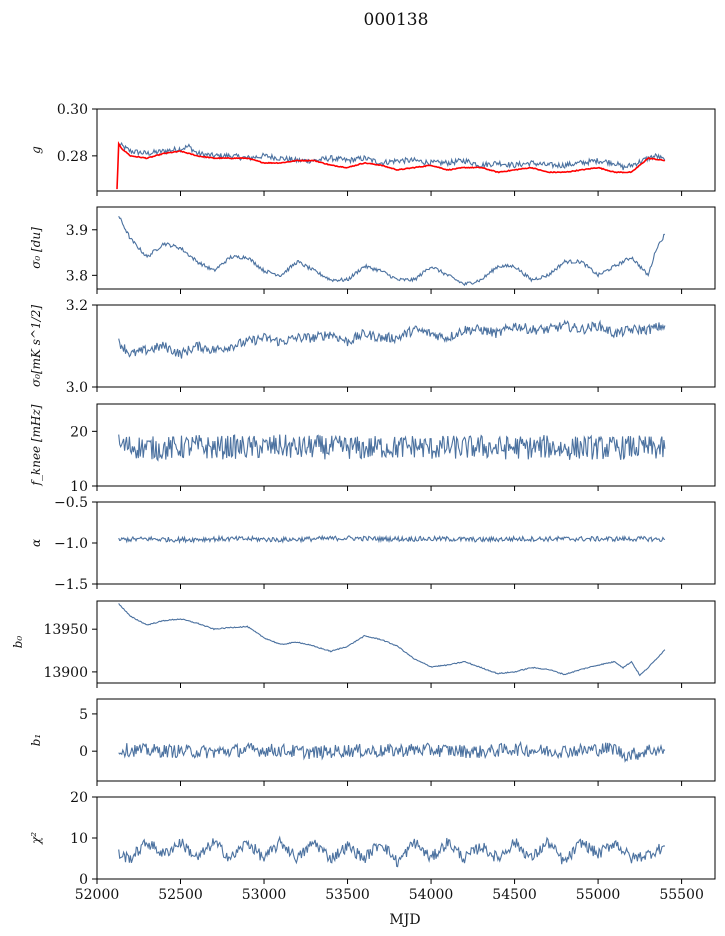  What do you see at coordinates (71, 585) in the screenshot?
I see `panel-4-ytick-label-0: −1.5` at bounding box center [71, 585].